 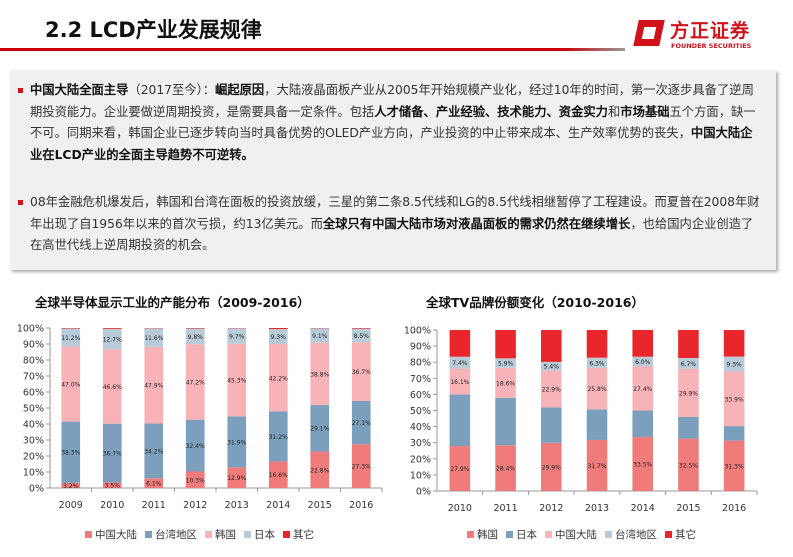 I want to click on legend-label: 台湾地区, so click(x=176, y=535).